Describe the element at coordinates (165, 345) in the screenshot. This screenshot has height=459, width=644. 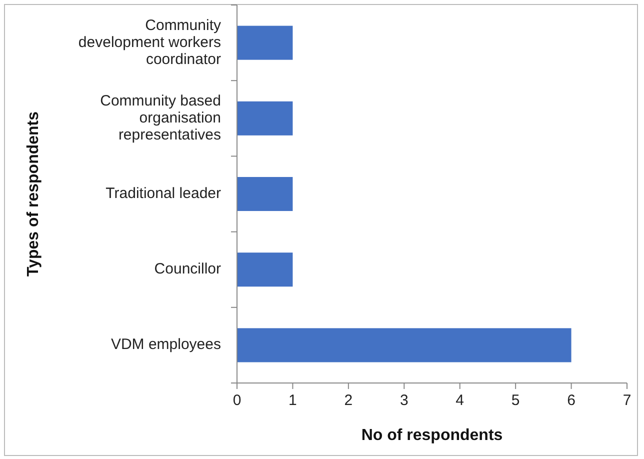
I see `y-tick-label: VDM employees` at that location.